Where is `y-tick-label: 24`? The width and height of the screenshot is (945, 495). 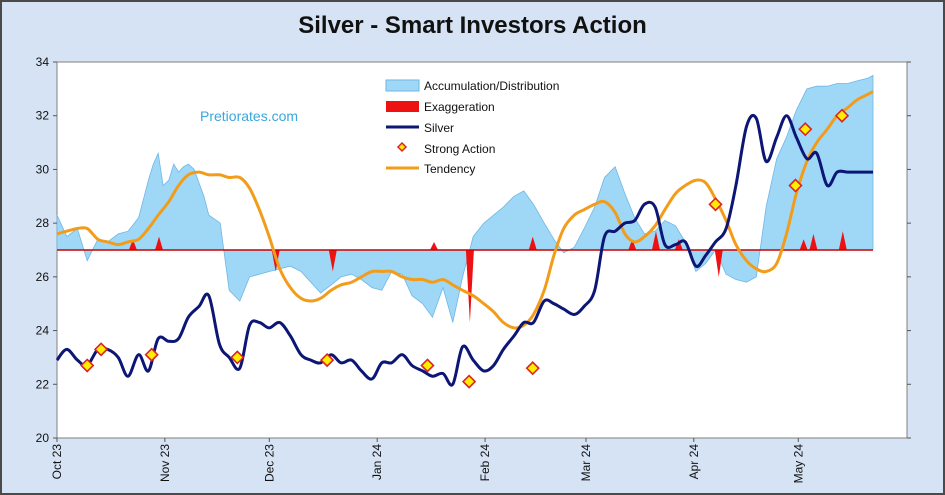 y-tick-label: 24 is located at coordinates (43, 331).